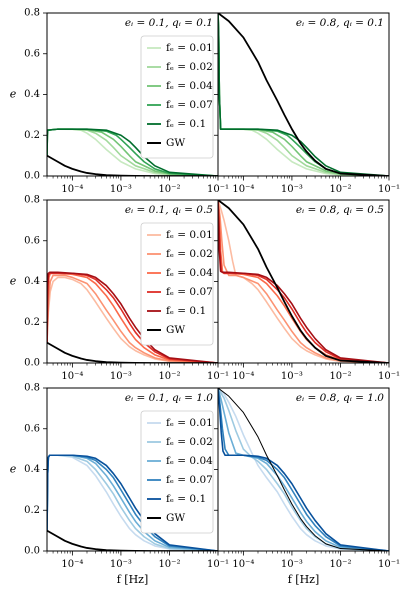  What do you see at coordinates (169, 210) in the screenshot?
I see `panel-annotation: eᵢ = 0.1, qᵢ = 0.5` at bounding box center [169, 210].